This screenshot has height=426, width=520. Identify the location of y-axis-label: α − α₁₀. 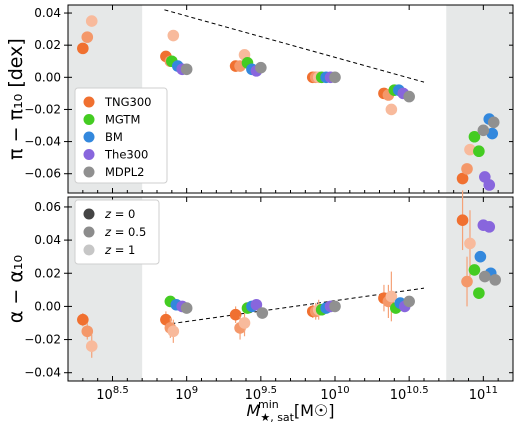
(16, 289).